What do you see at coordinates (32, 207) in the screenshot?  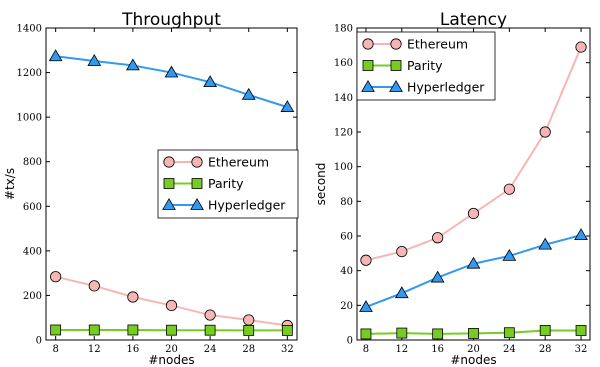 I see `y-tick-label: 600` at bounding box center [32, 207].